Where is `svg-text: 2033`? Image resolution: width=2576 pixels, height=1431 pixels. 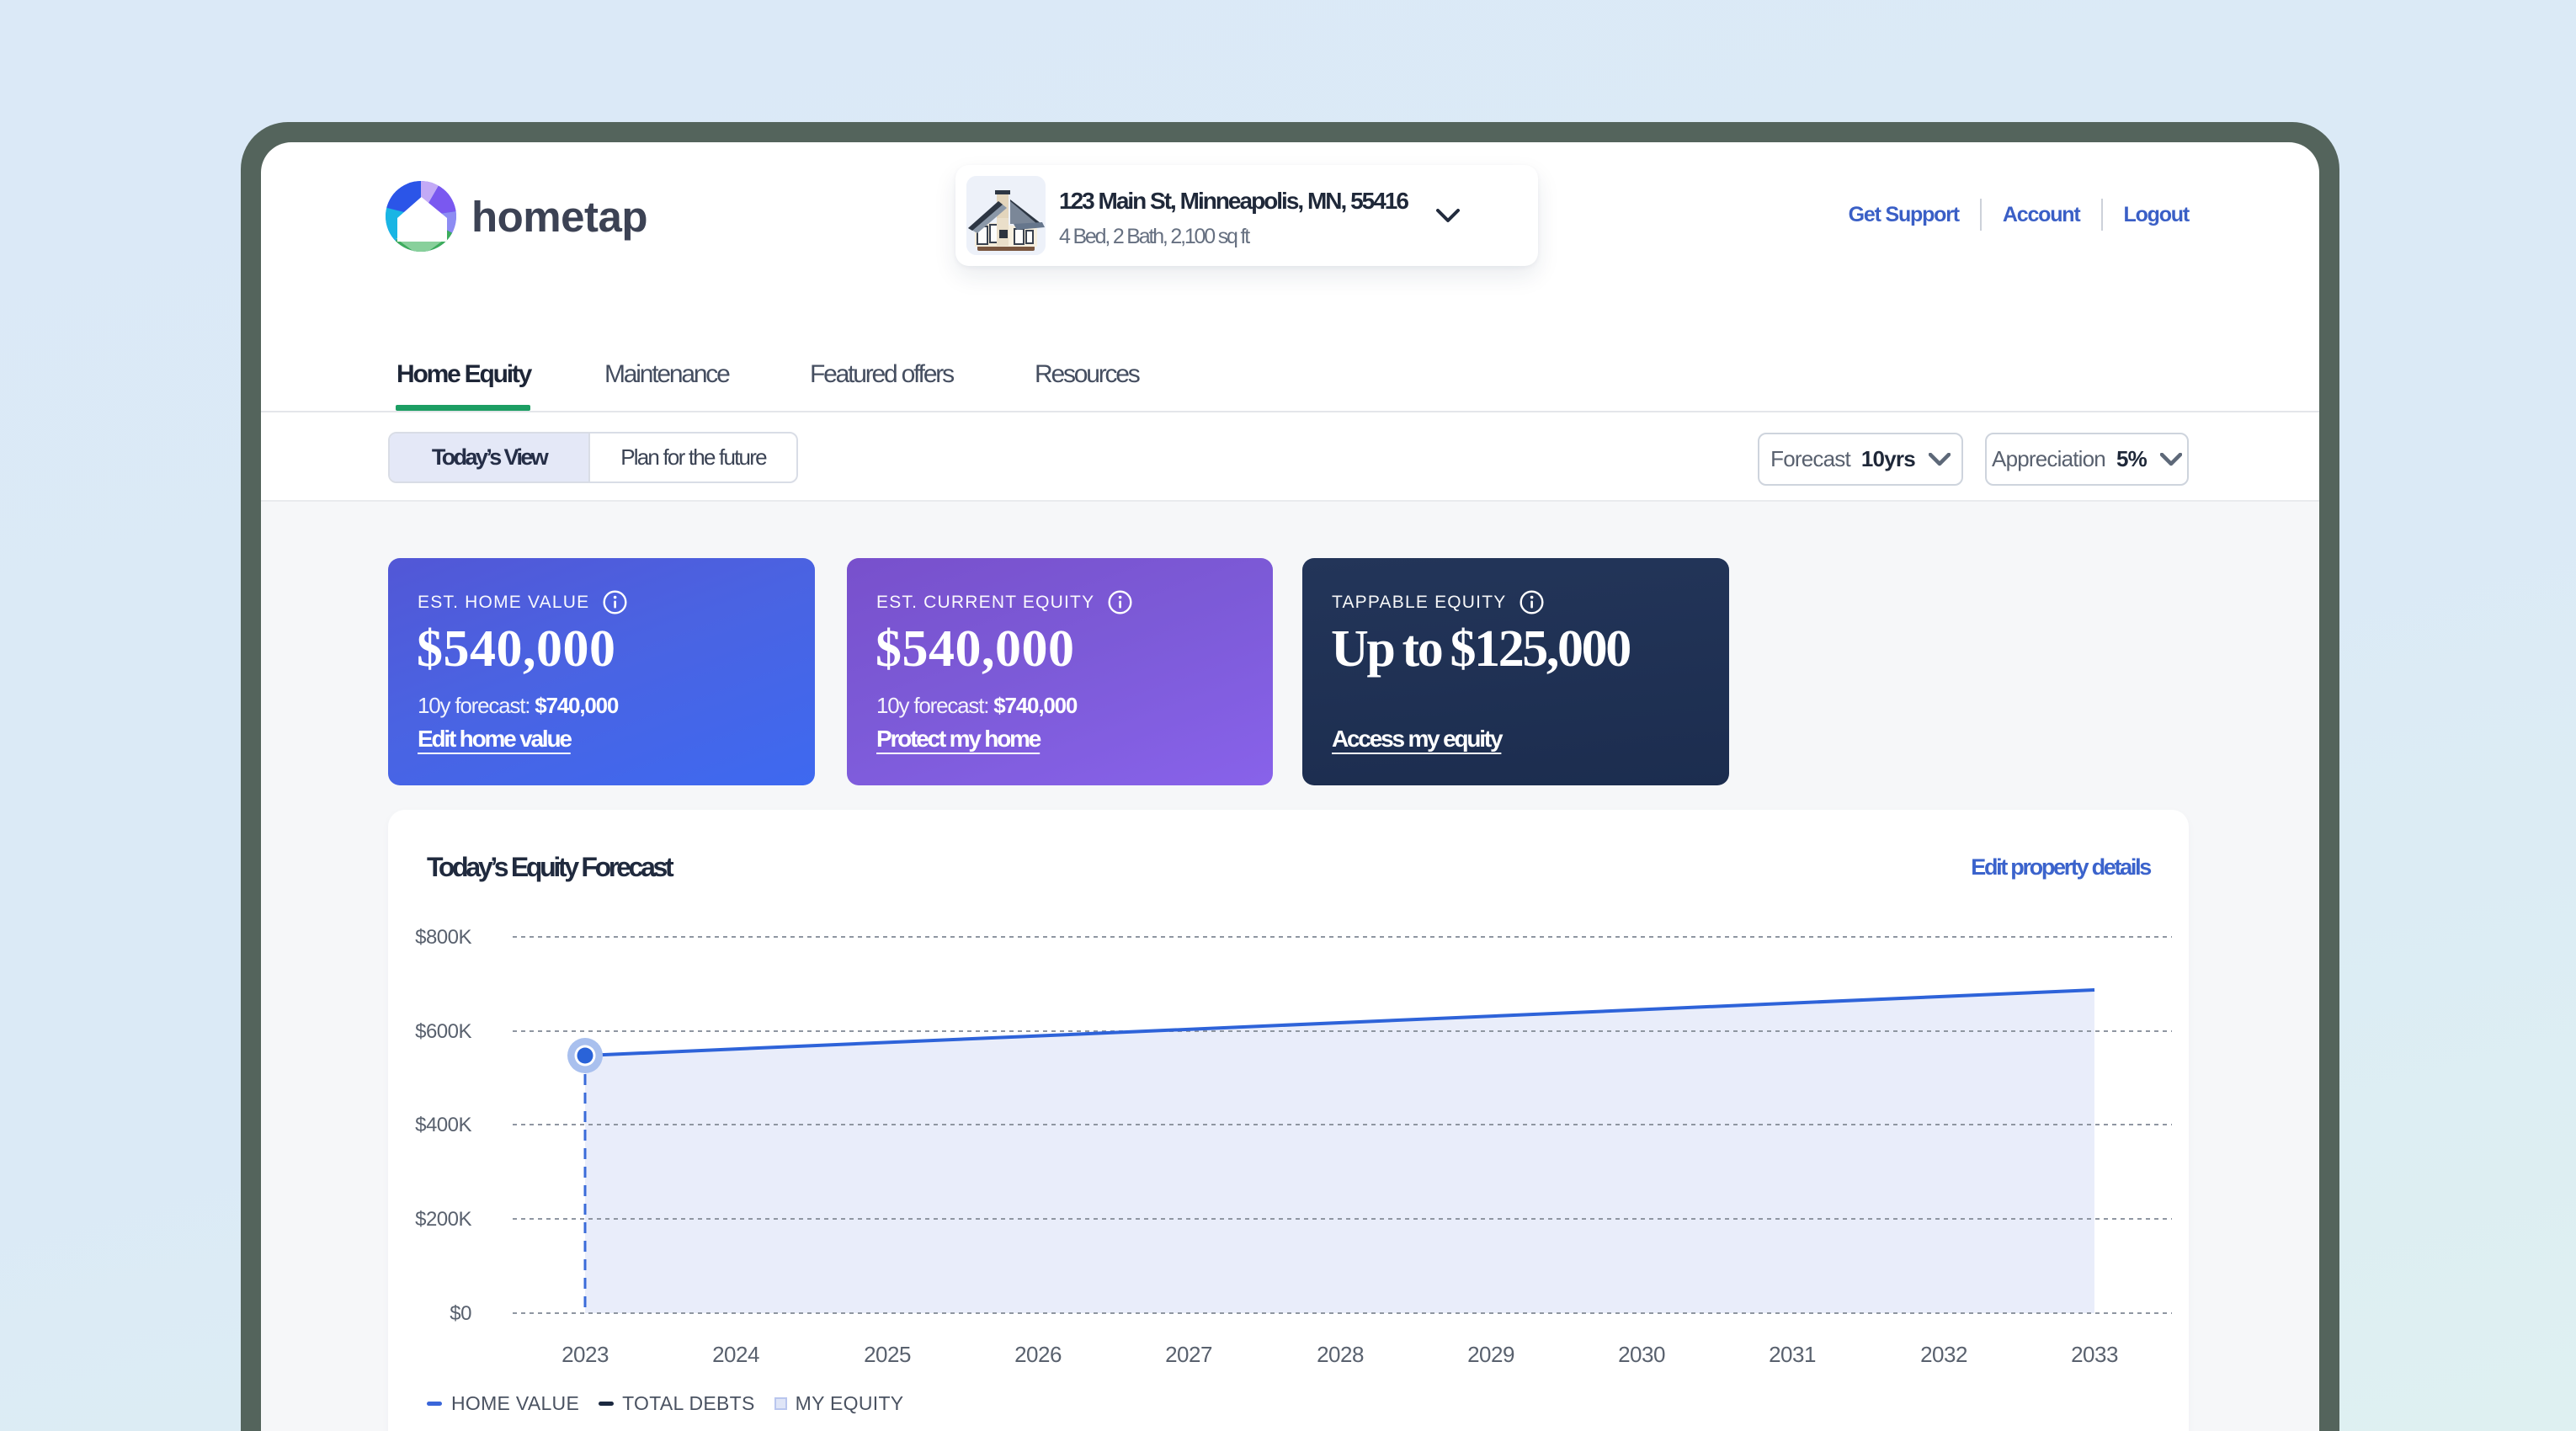 svg-text: 2033 is located at coordinates (2095, 1354).